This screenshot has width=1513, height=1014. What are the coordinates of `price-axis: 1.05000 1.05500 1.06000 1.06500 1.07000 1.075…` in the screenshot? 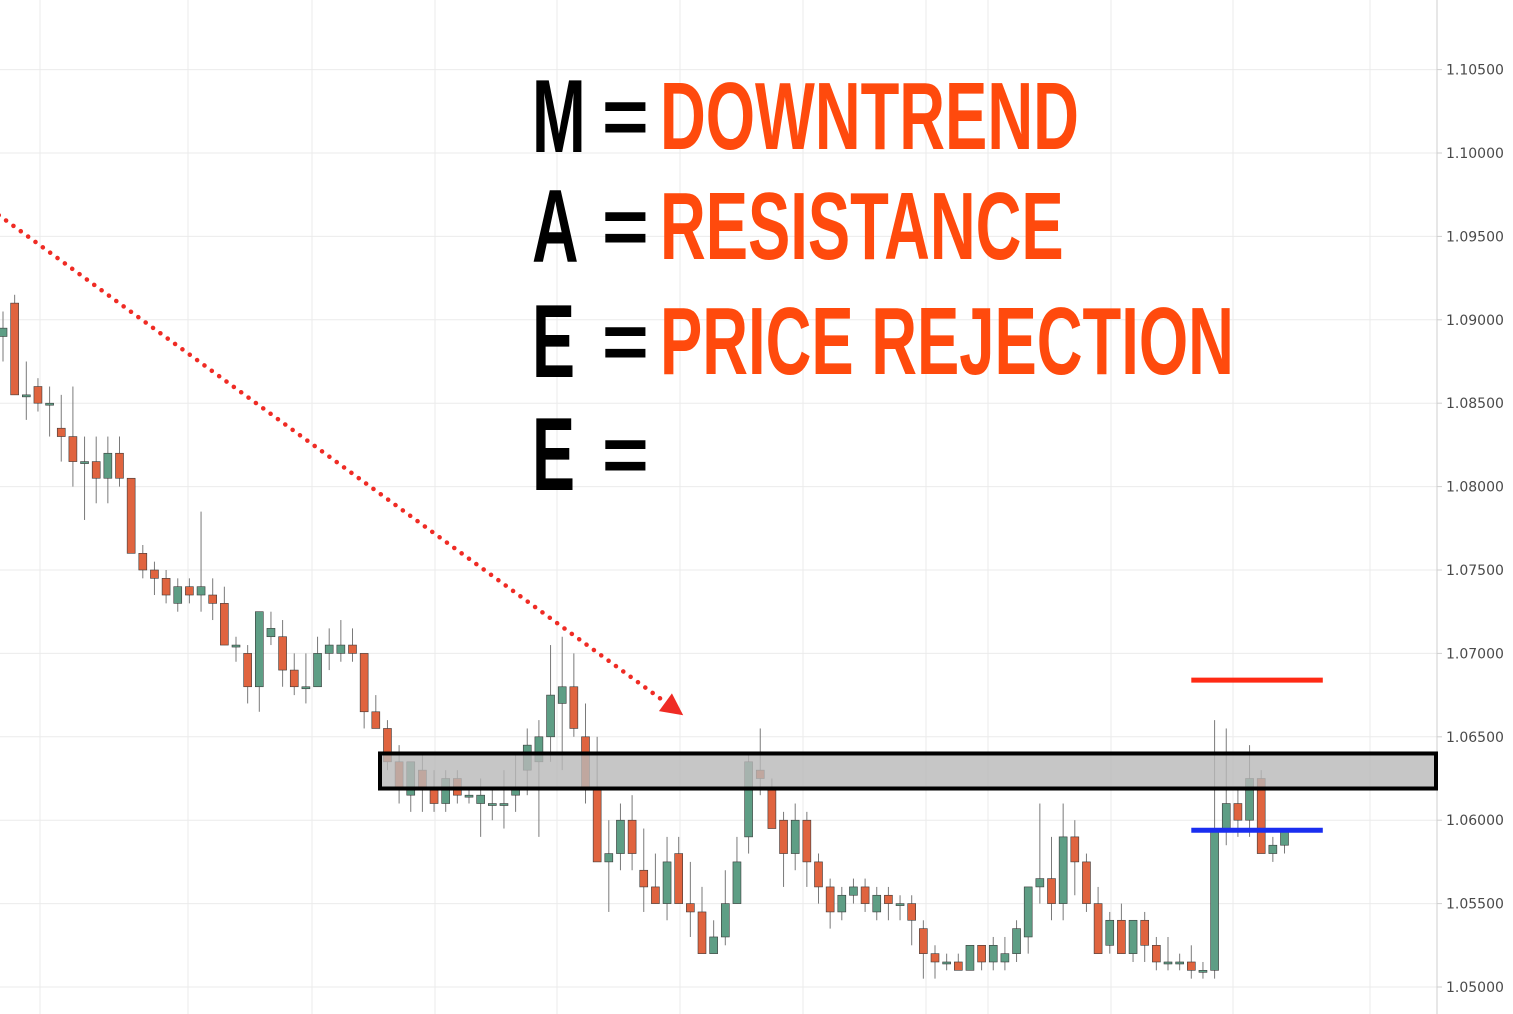 It's located at (1470, 507).